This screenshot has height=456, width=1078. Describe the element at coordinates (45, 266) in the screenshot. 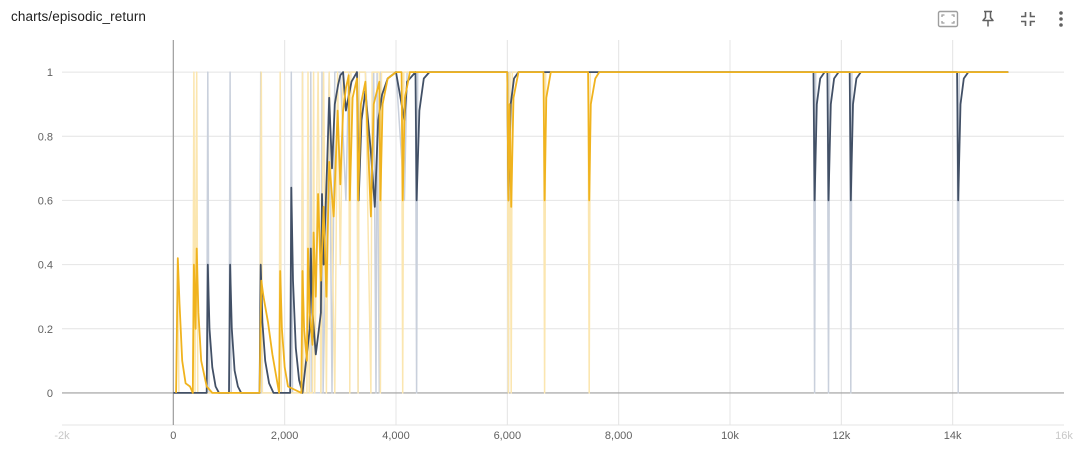

I see `y-tick-label: 0.4` at that location.